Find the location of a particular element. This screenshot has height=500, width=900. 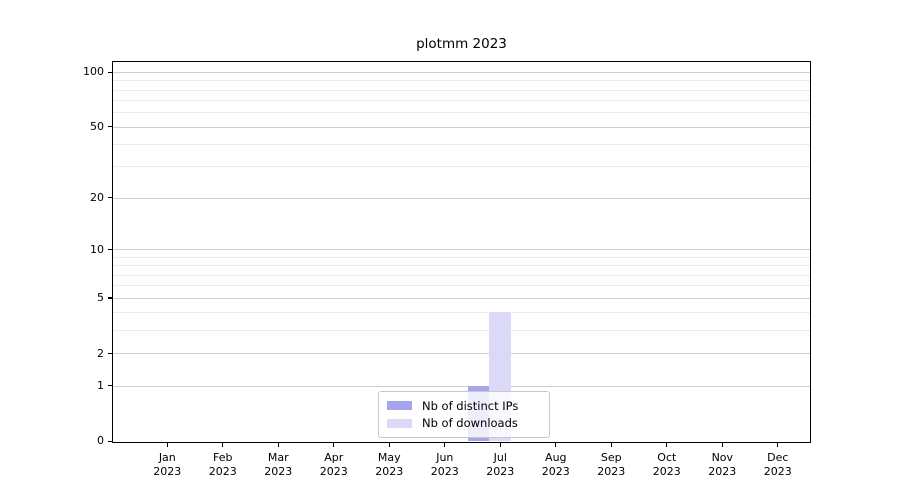

month-label: Oct is located at coordinates (667, 457).